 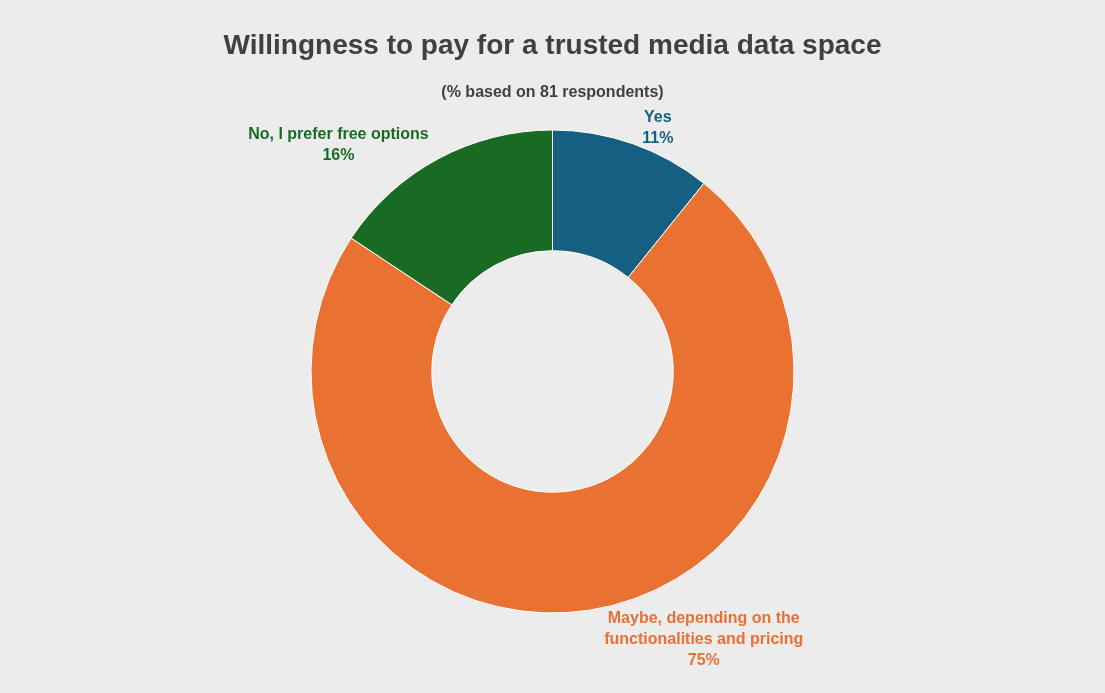 What do you see at coordinates (704, 628) in the screenshot?
I see `slice-label: Maybe, depending on the functionalities and pricing` at bounding box center [704, 628].